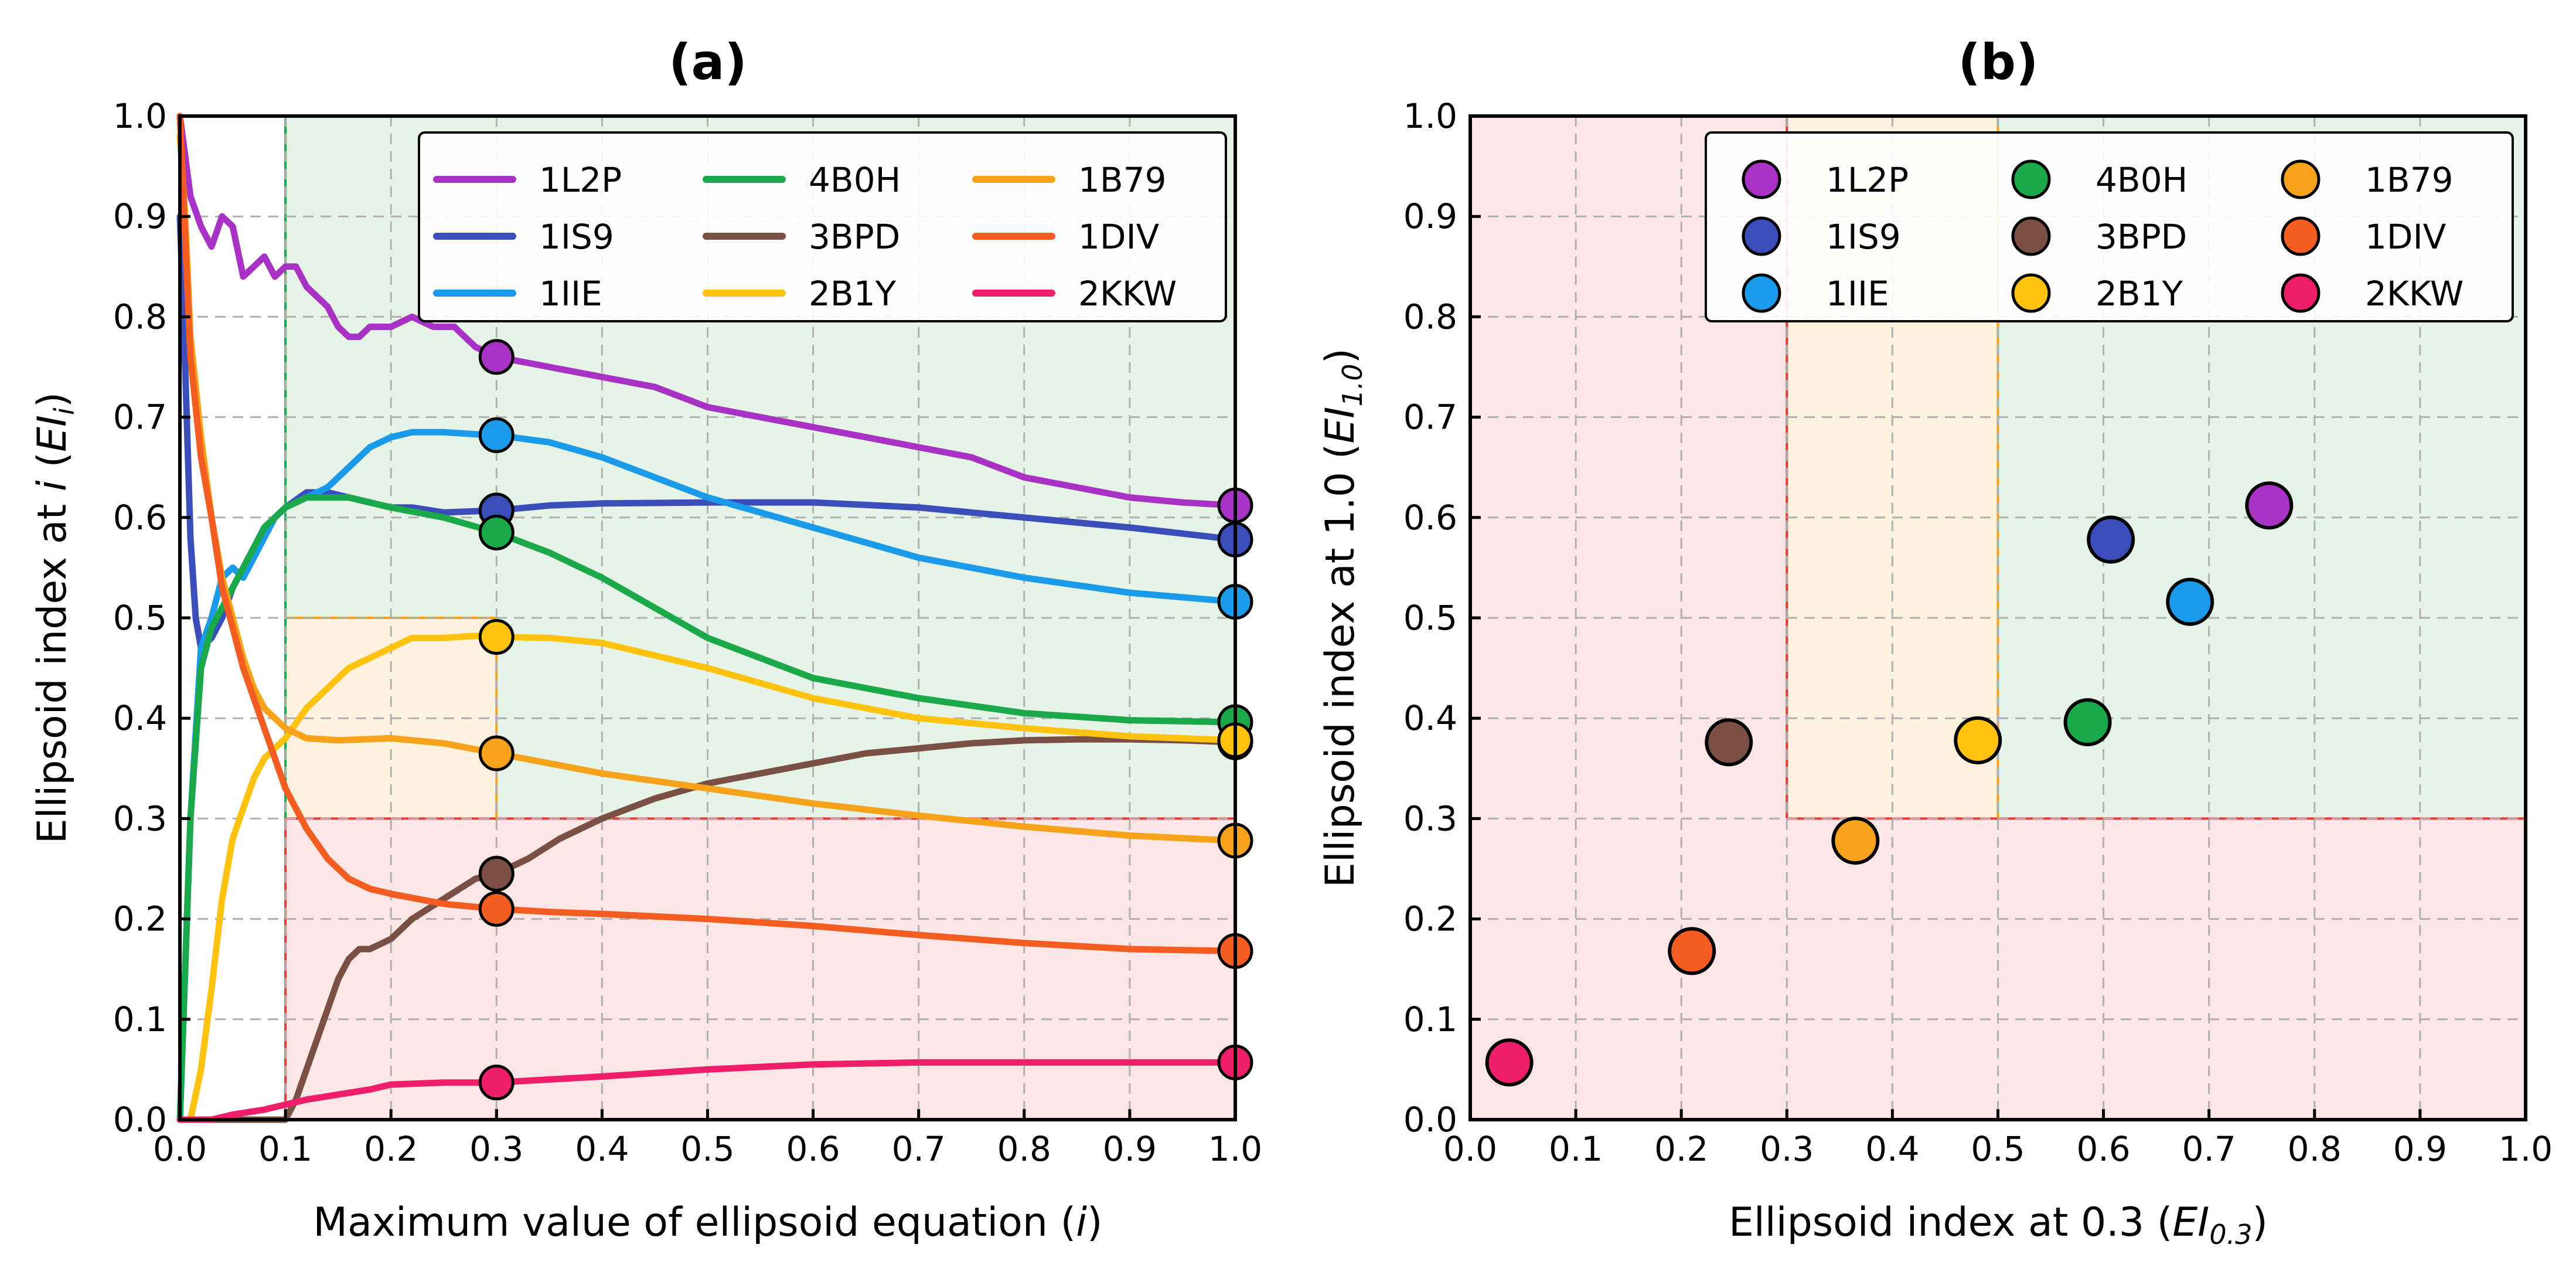 The height and width of the screenshot is (1275, 2576). Describe the element at coordinates (707, 311) in the screenshot. I see `series-line-1l2p` at that location.